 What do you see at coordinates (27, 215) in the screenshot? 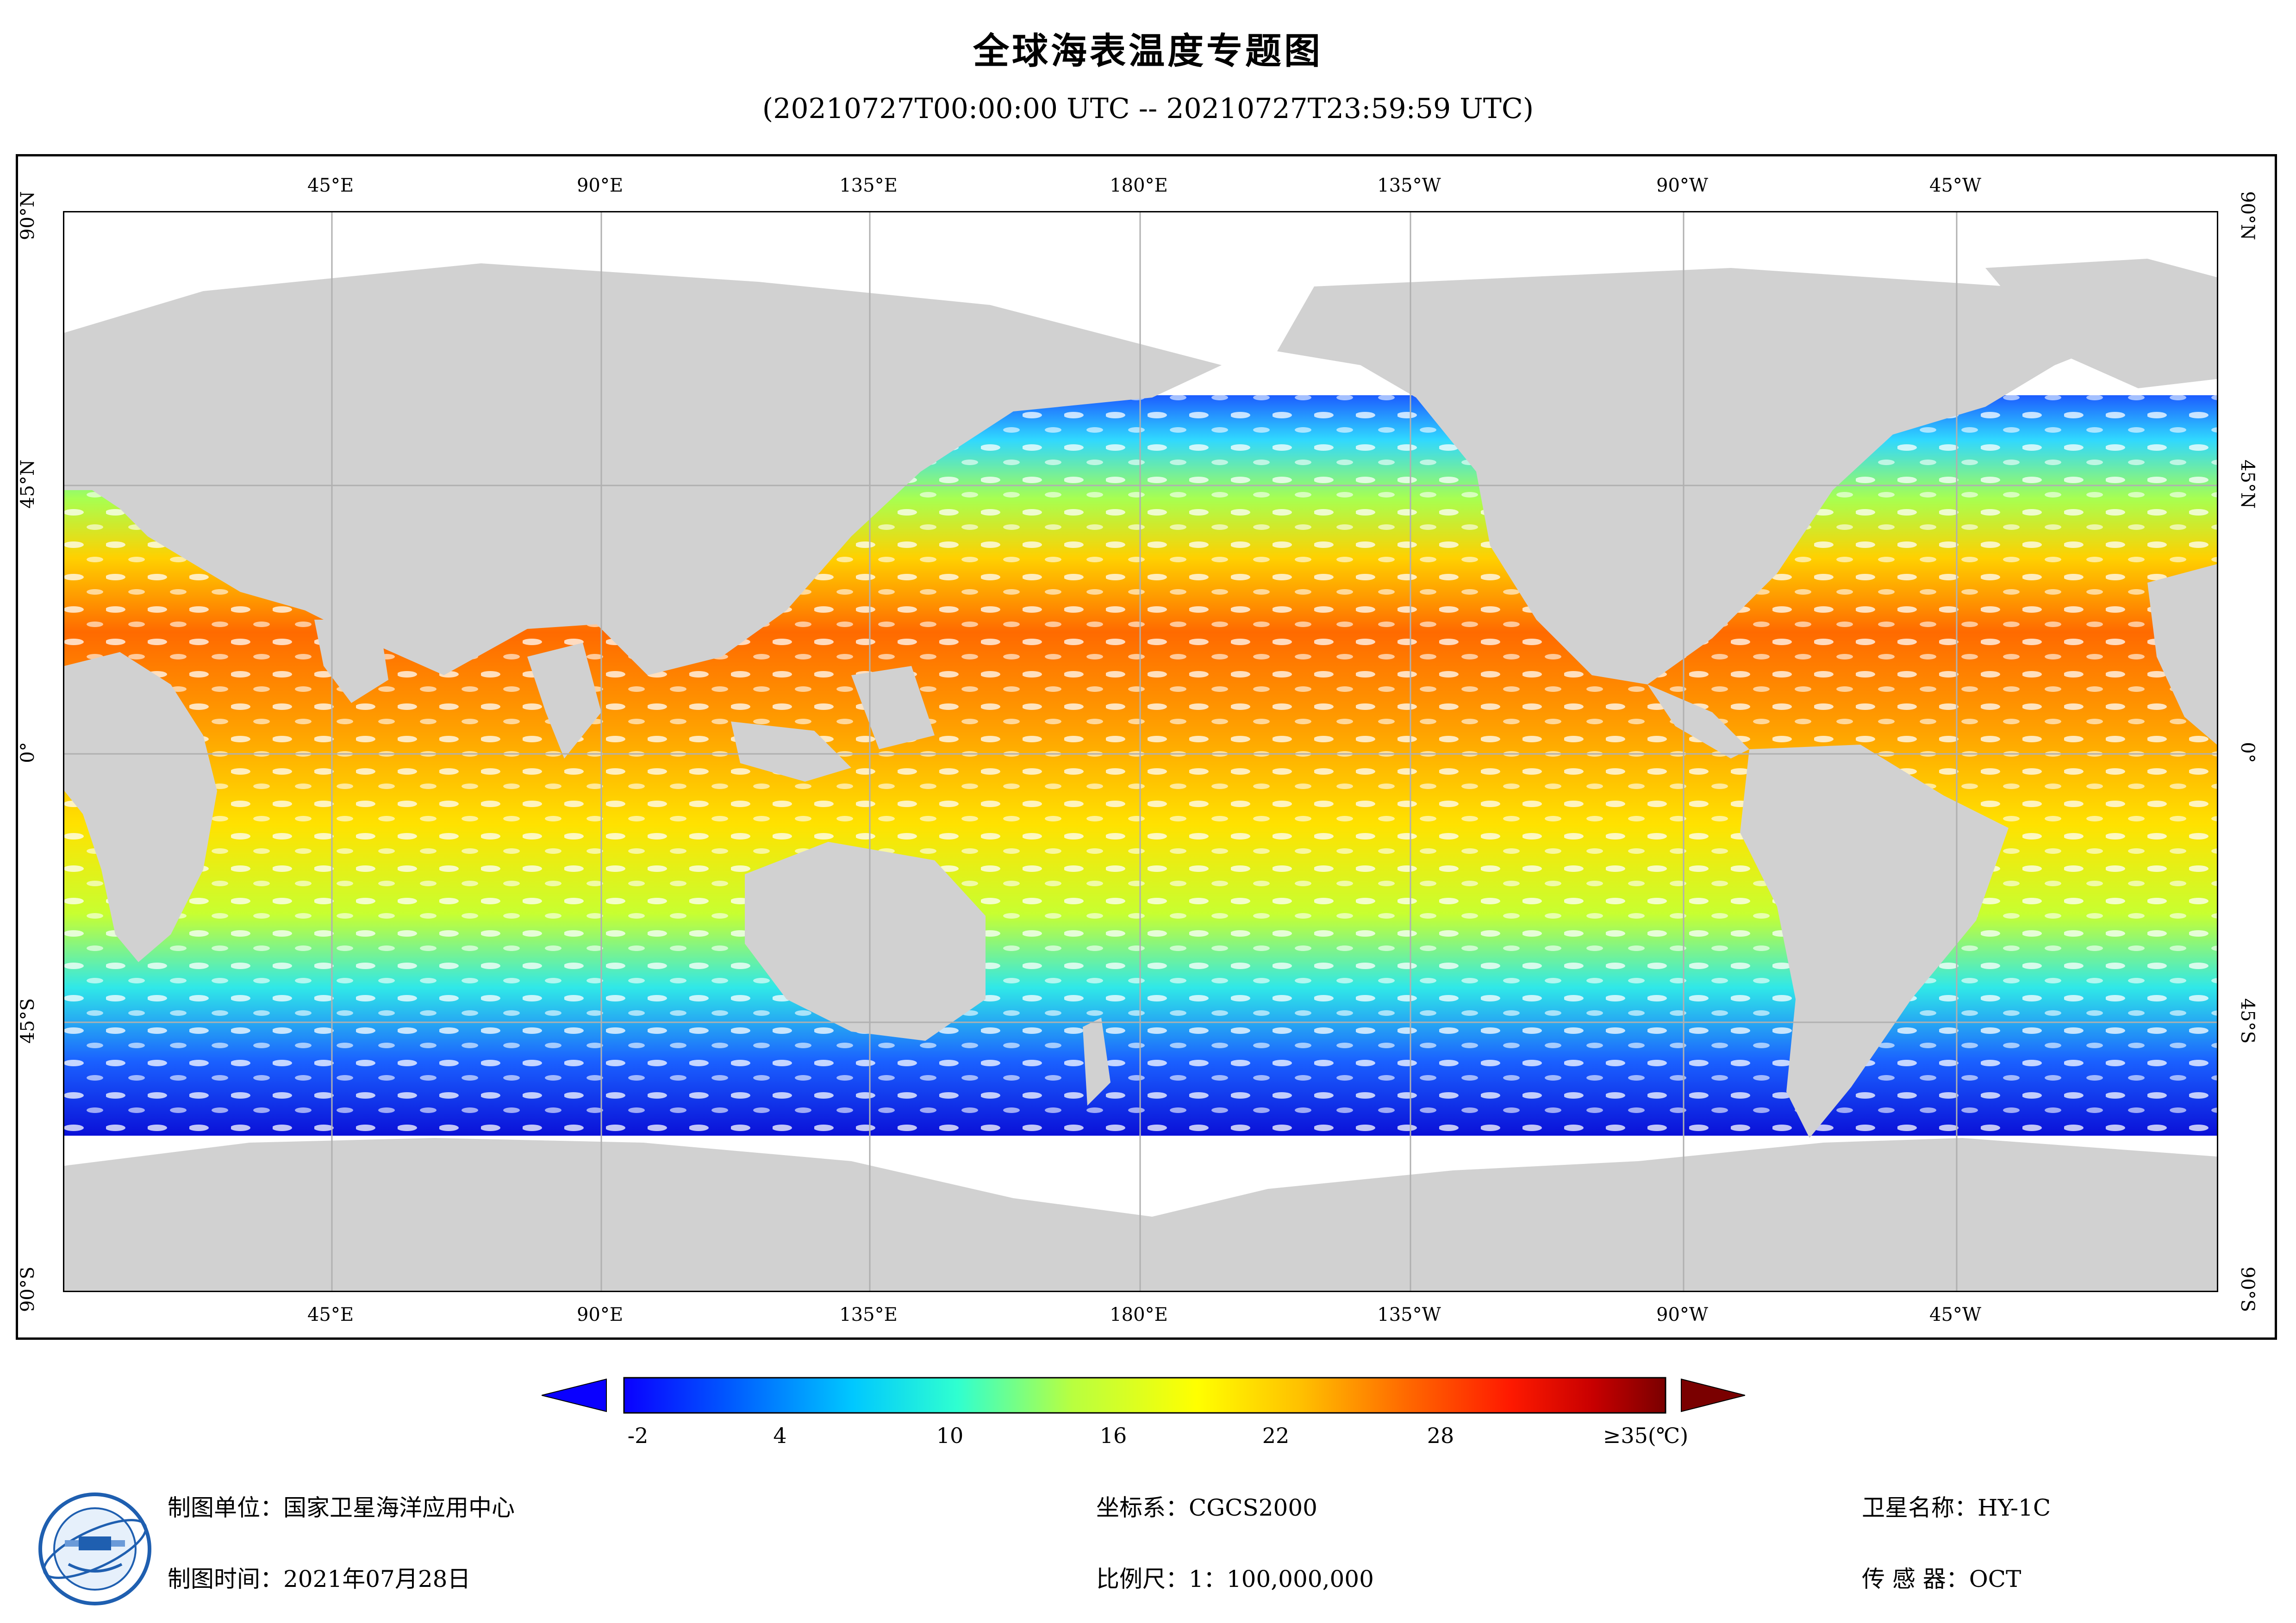
I see `lat-label-left: 90°N` at bounding box center [27, 215].